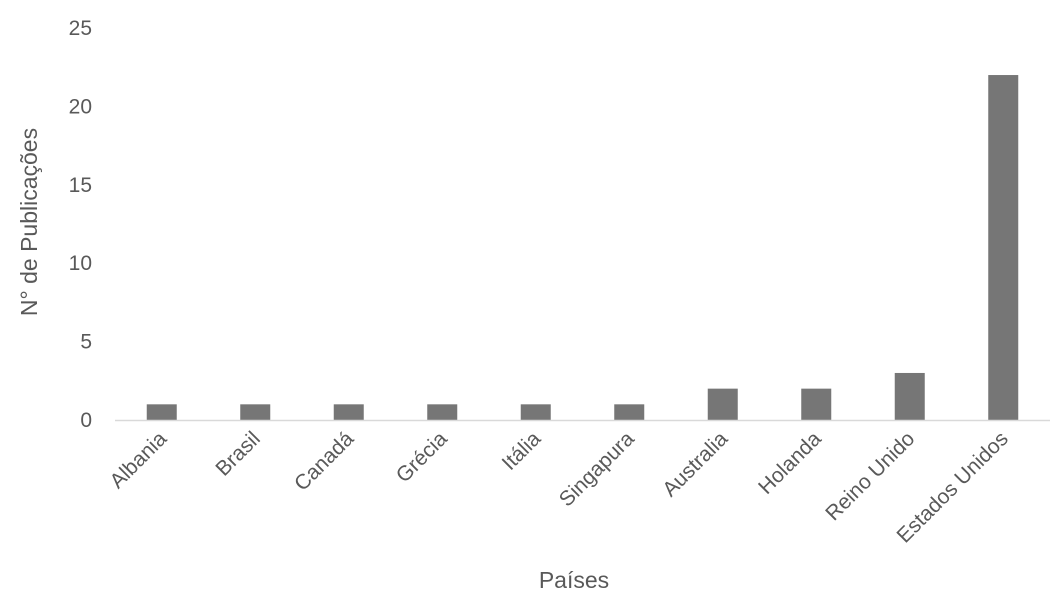 The image size is (1052, 597). I want to click on x-category-label: Itália, so click(522, 451).